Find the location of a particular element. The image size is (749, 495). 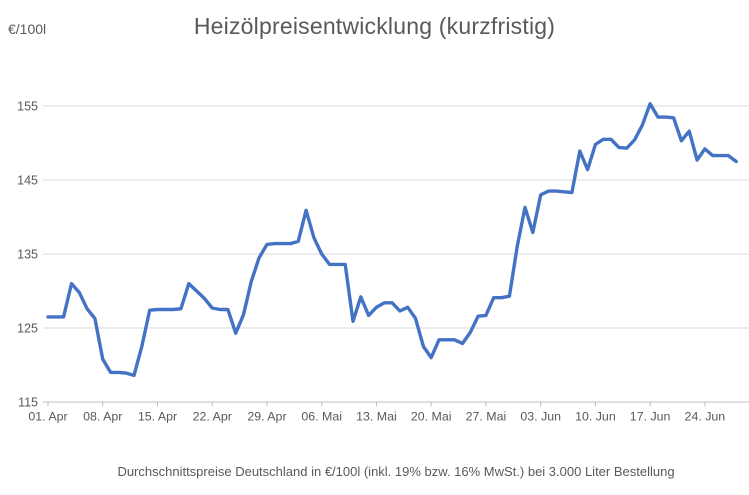

x-tick-label: 22. Apr is located at coordinates (212, 417).